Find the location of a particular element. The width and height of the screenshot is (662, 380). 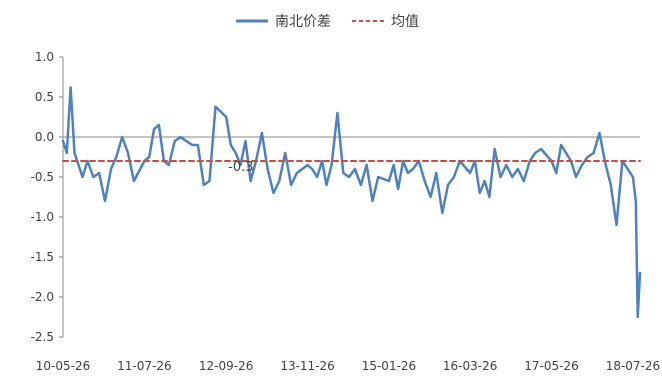

x-tick-label: 12-09-26 is located at coordinates (226, 366).